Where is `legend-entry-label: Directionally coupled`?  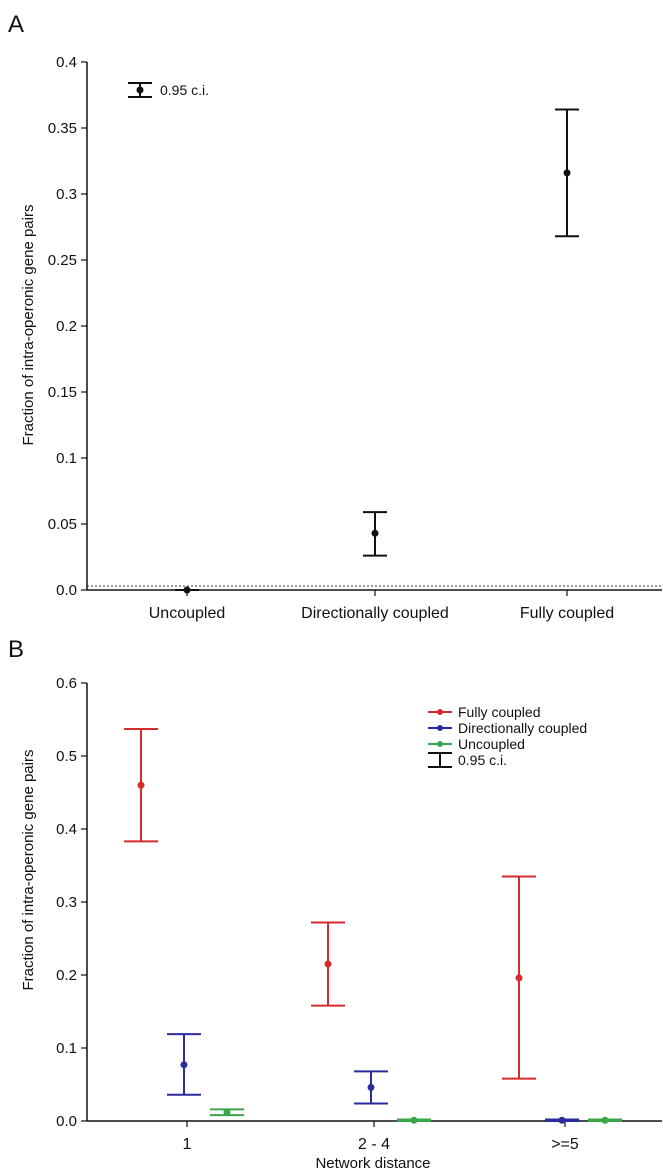
legend-entry-label: Directionally coupled is located at coordinates (522, 728).